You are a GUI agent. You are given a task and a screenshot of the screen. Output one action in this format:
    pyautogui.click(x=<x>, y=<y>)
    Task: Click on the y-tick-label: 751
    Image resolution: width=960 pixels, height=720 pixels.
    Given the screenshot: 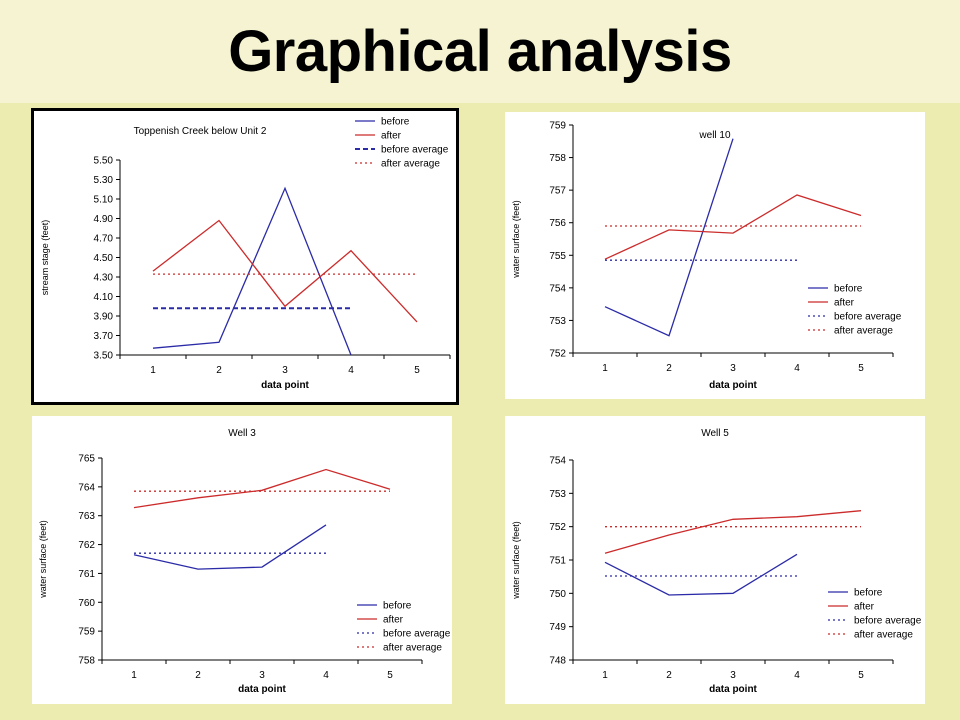 What is the action you would take?
    pyautogui.click(x=557, y=561)
    